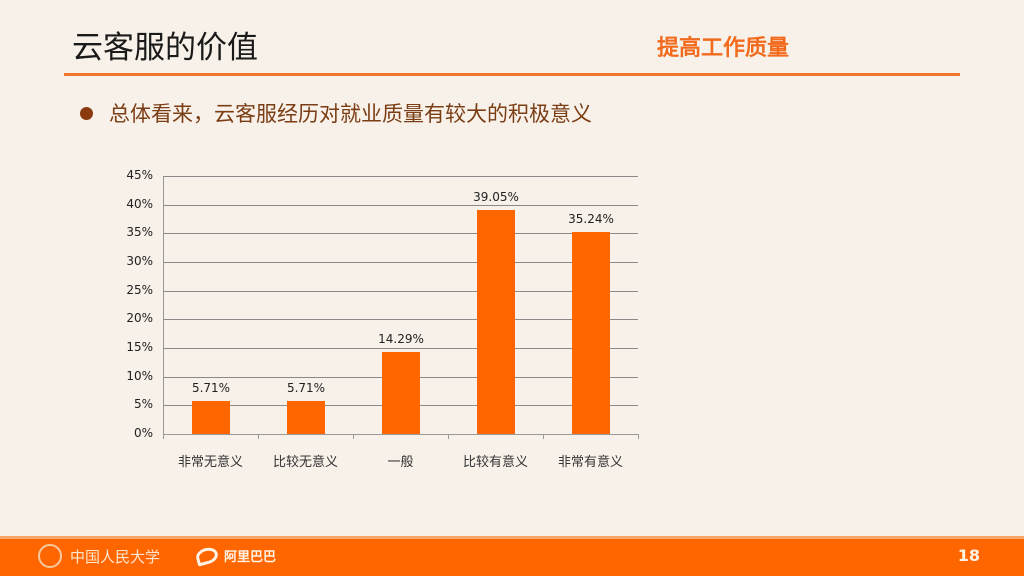  What do you see at coordinates (512, 74) in the screenshot?
I see `title-divider` at bounding box center [512, 74].